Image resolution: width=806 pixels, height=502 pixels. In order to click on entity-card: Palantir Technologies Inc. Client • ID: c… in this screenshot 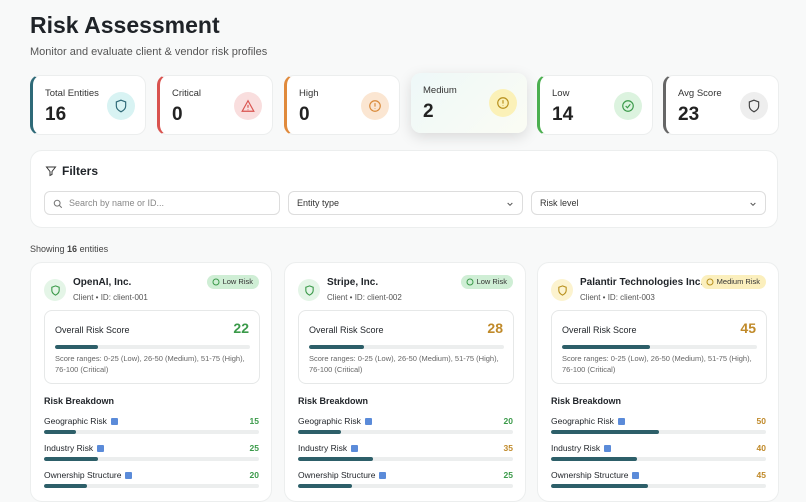, I will do `click(658, 382)`.